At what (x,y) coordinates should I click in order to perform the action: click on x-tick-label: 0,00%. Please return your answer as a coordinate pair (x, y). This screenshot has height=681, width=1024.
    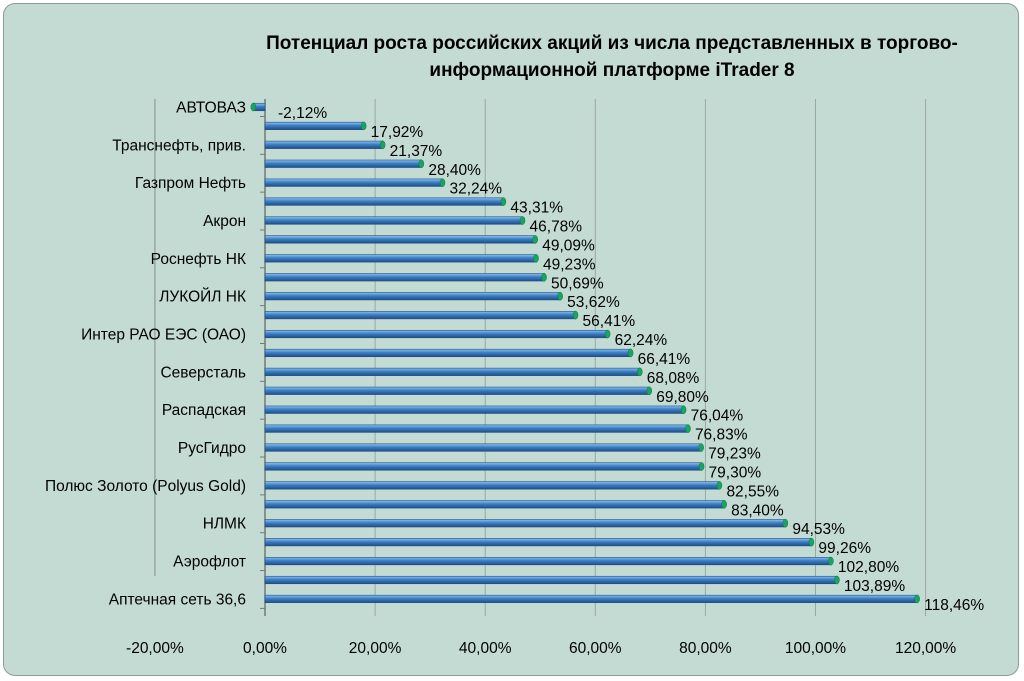
    Looking at the image, I should click on (265, 648).